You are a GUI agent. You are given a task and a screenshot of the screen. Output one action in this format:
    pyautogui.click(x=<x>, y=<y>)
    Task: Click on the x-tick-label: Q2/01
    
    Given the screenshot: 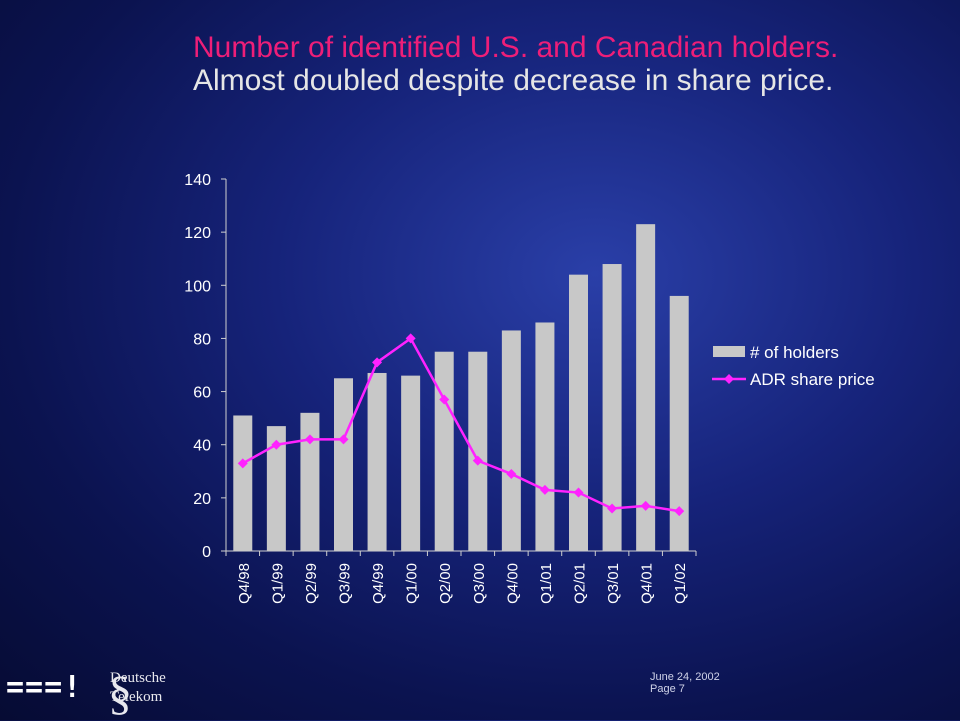 What is the action you would take?
    pyautogui.click(x=580, y=583)
    